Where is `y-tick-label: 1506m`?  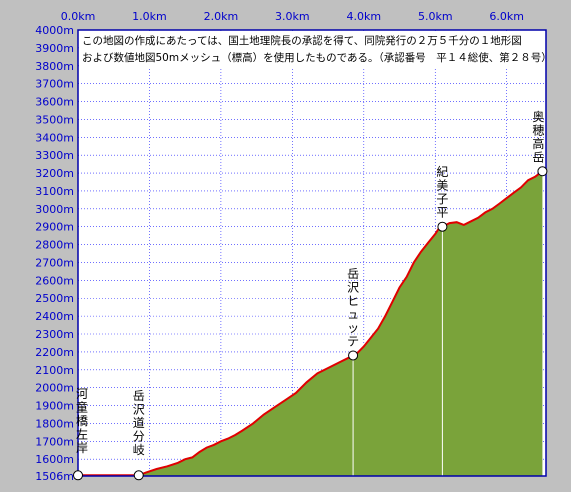
y-tick-label: 1506m is located at coordinates (54, 476).